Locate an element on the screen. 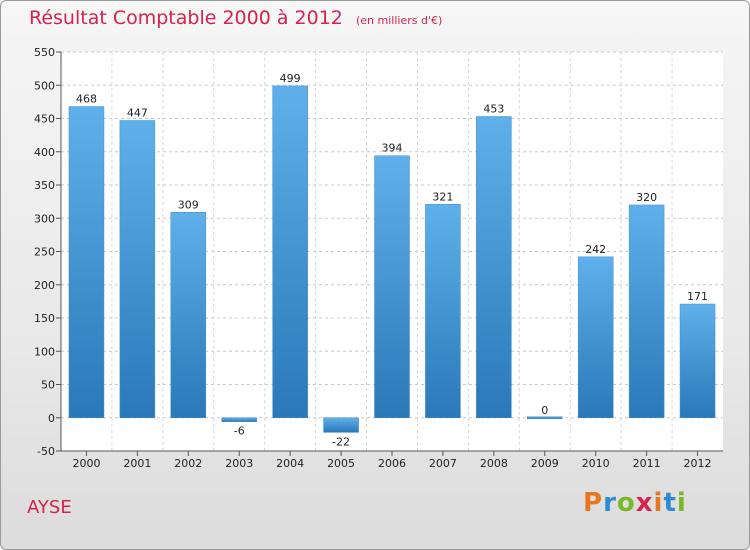  y-tick-label: 500 is located at coordinates (44, 85).